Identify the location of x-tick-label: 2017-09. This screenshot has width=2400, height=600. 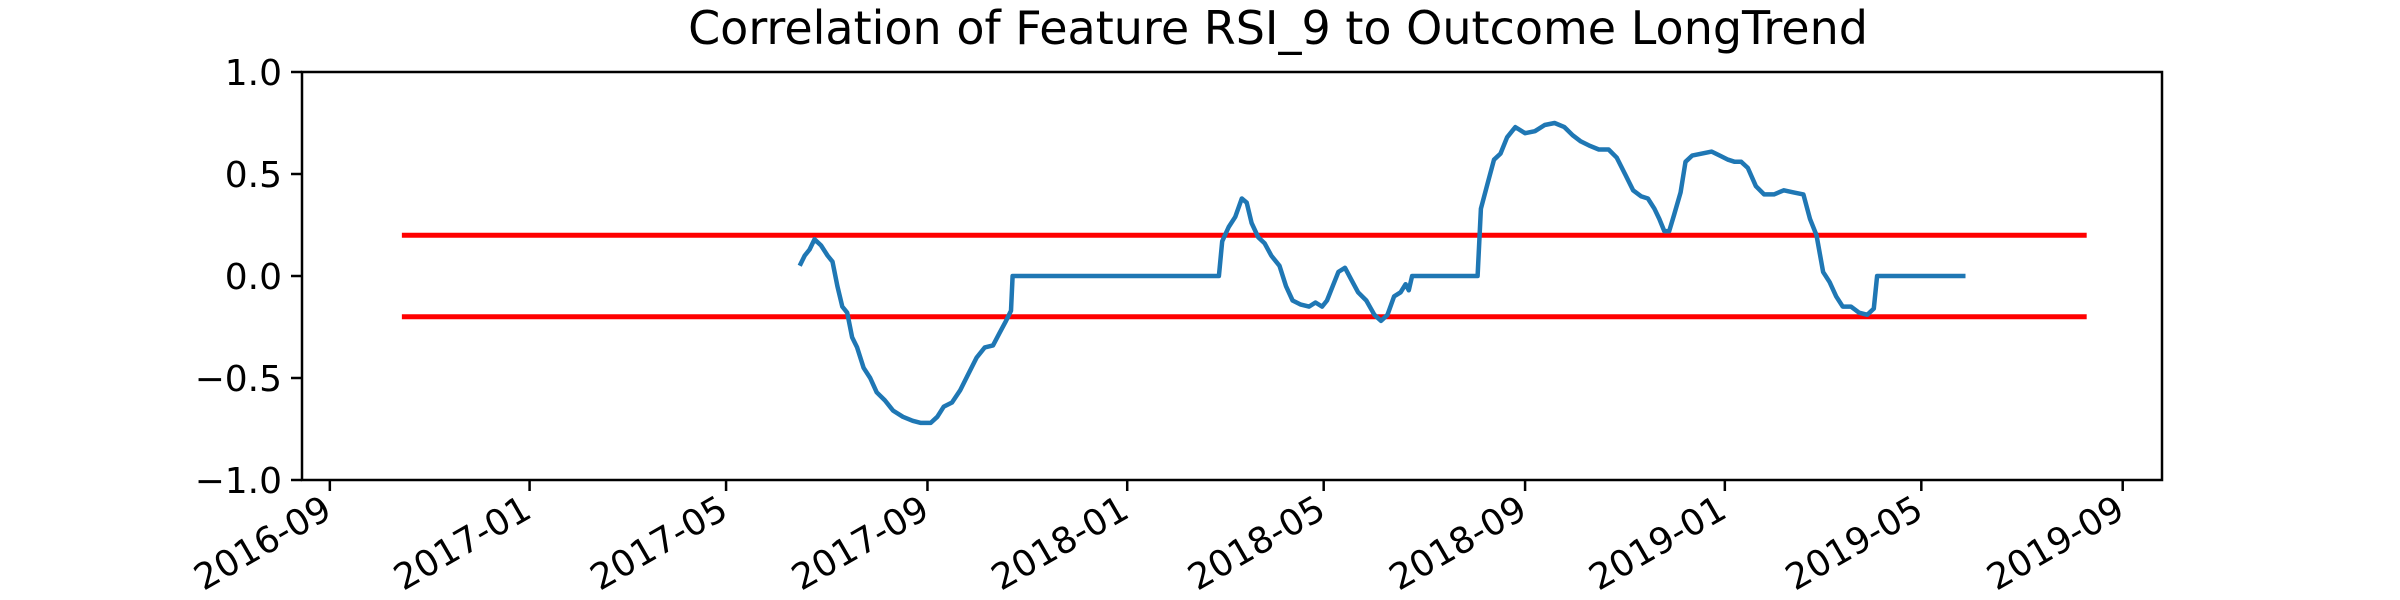
(860, 543).